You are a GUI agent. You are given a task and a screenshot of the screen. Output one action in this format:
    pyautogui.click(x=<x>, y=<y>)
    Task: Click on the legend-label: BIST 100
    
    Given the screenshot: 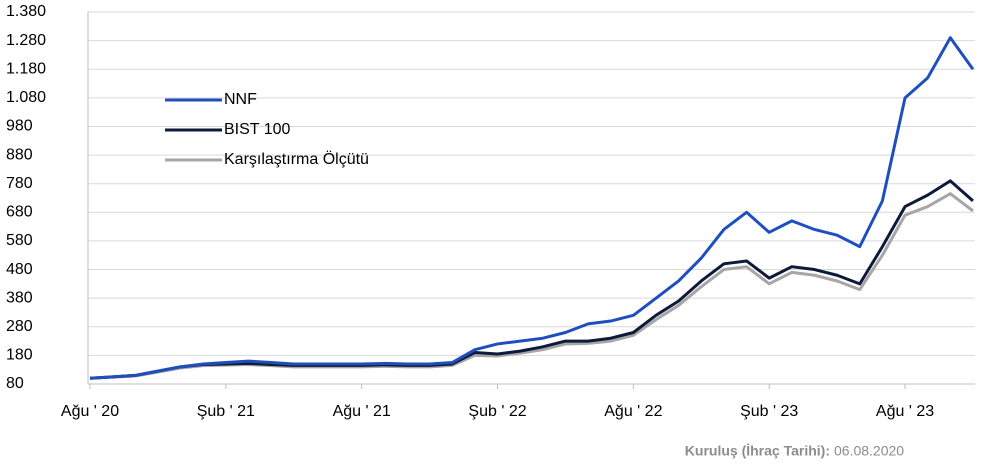 What is the action you would take?
    pyautogui.click(x=257, y=129)
    